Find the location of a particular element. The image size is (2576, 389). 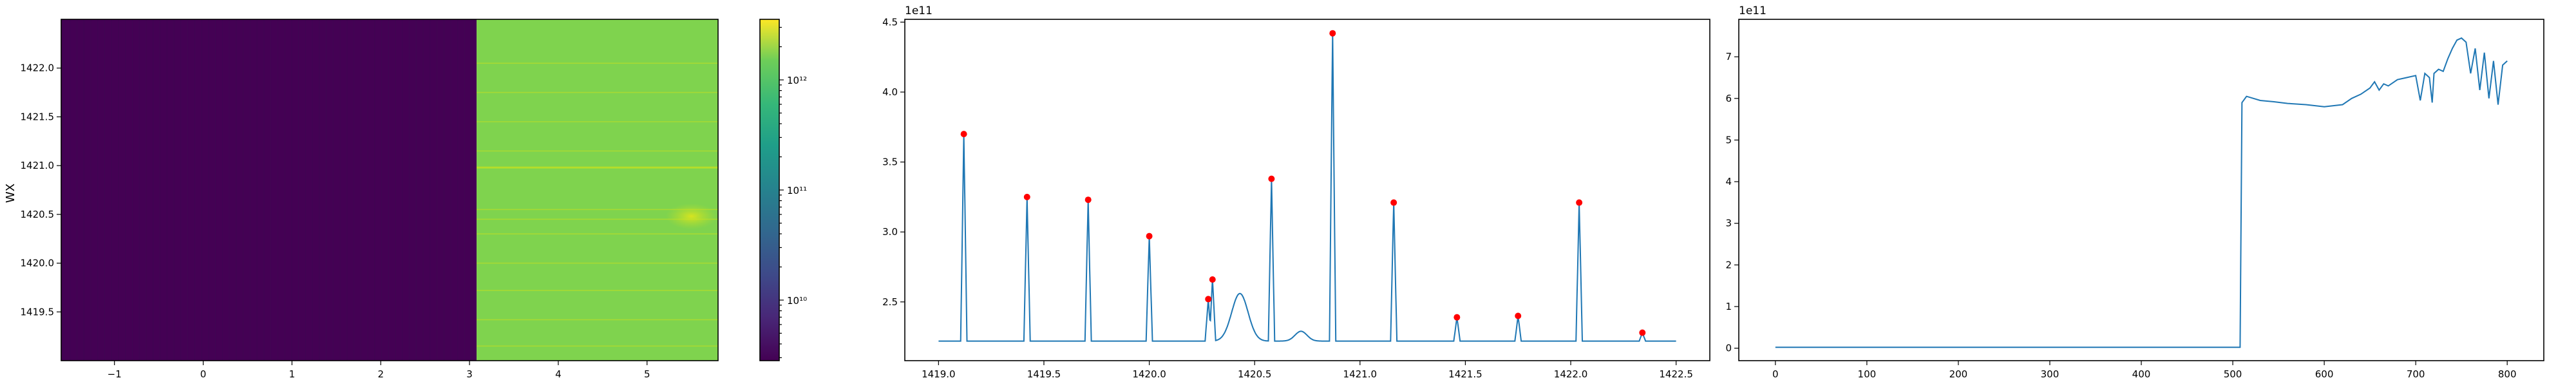

x-tick-label: −1 is located at coordinates (115, 374).